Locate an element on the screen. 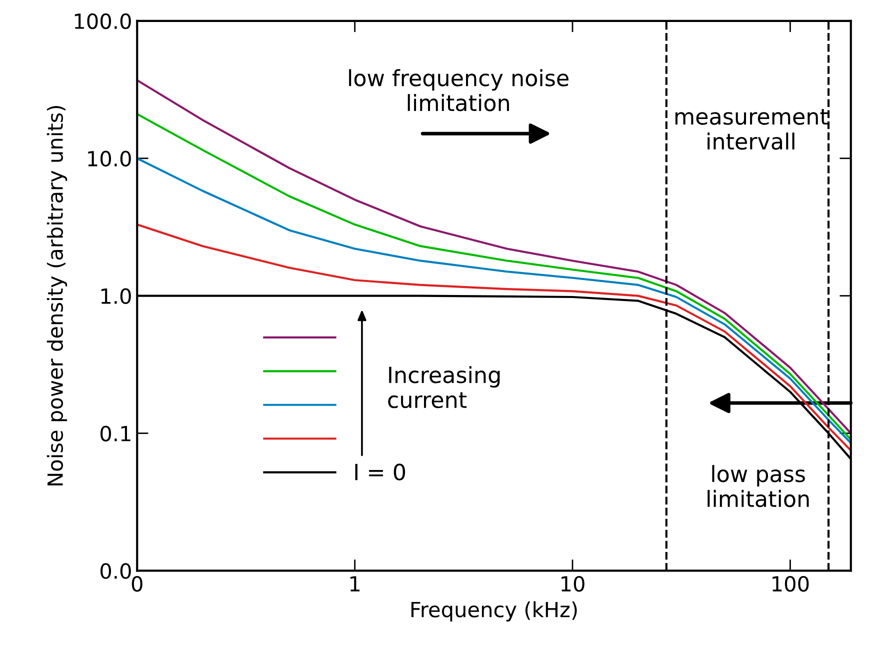  x-tick-label: 100 is located at coordinates (790, 584).